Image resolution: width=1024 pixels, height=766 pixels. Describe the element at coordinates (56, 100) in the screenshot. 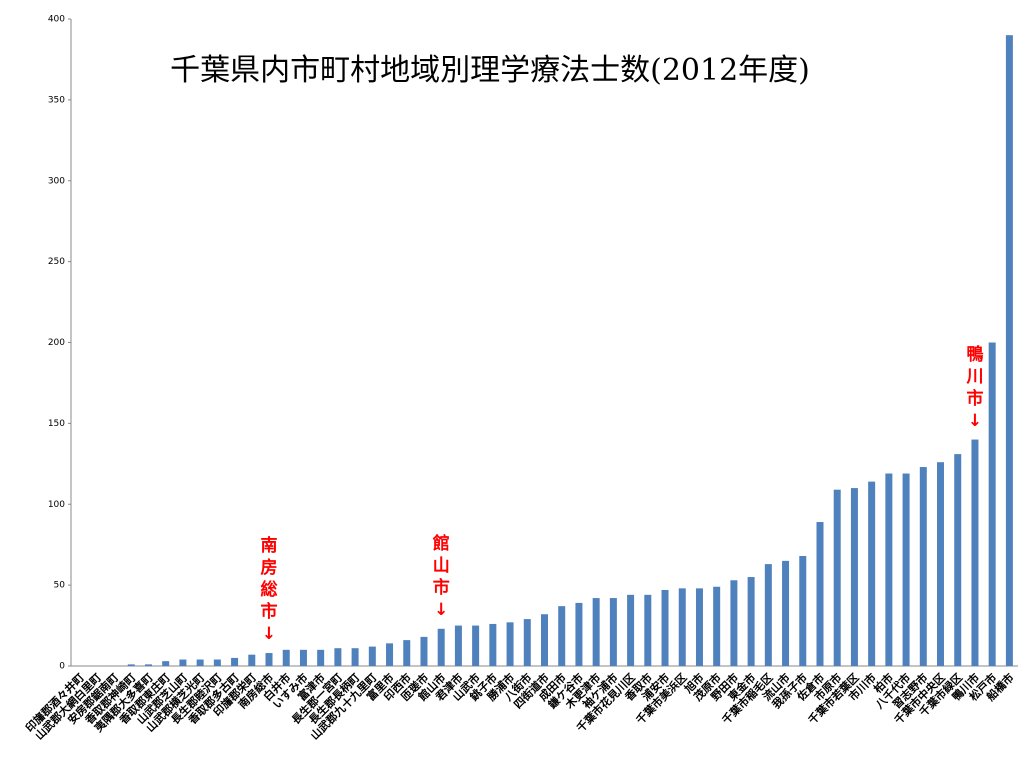

I see `y-tick-label: 350` at that location.